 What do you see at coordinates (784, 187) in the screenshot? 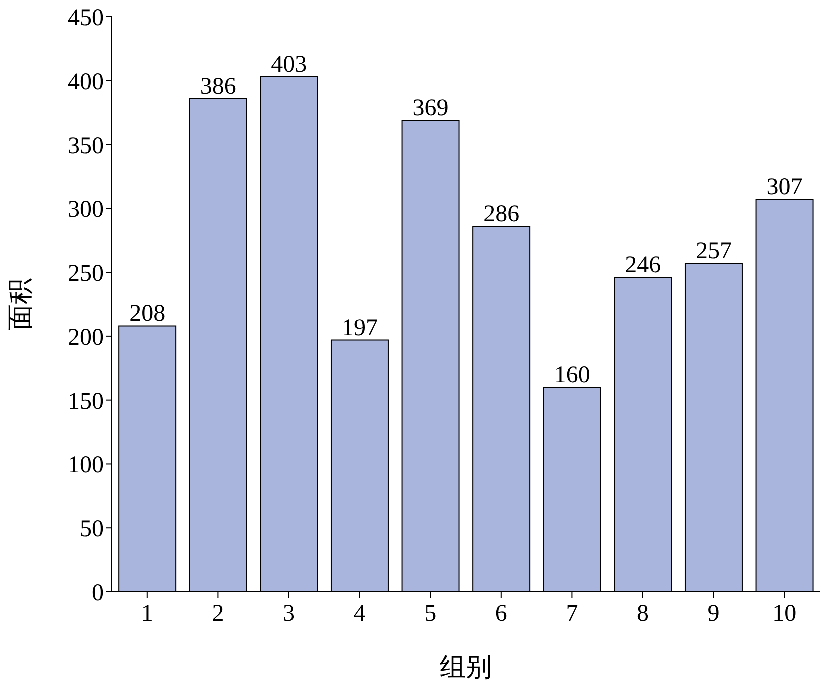
I see `data-label: 307` at bounding box center [784, 187].